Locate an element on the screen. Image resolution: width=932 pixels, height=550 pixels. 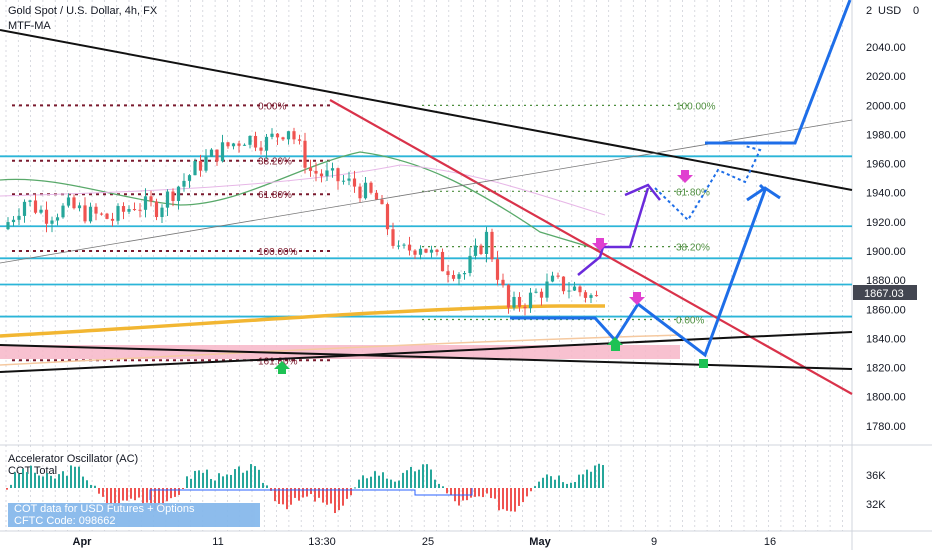
buy-square-marker is located at coordinates (703, 363).